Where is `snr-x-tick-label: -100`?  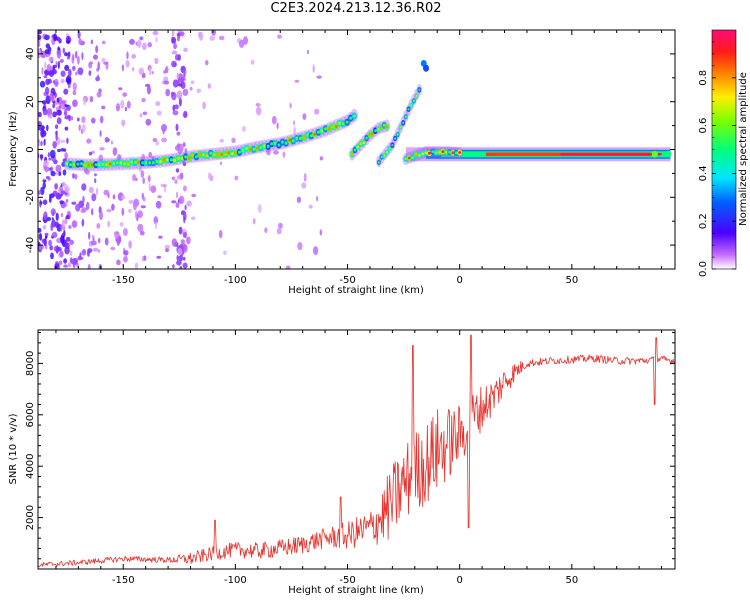 snr-x-tick-label: -100 is located at coordinates (235, 580).